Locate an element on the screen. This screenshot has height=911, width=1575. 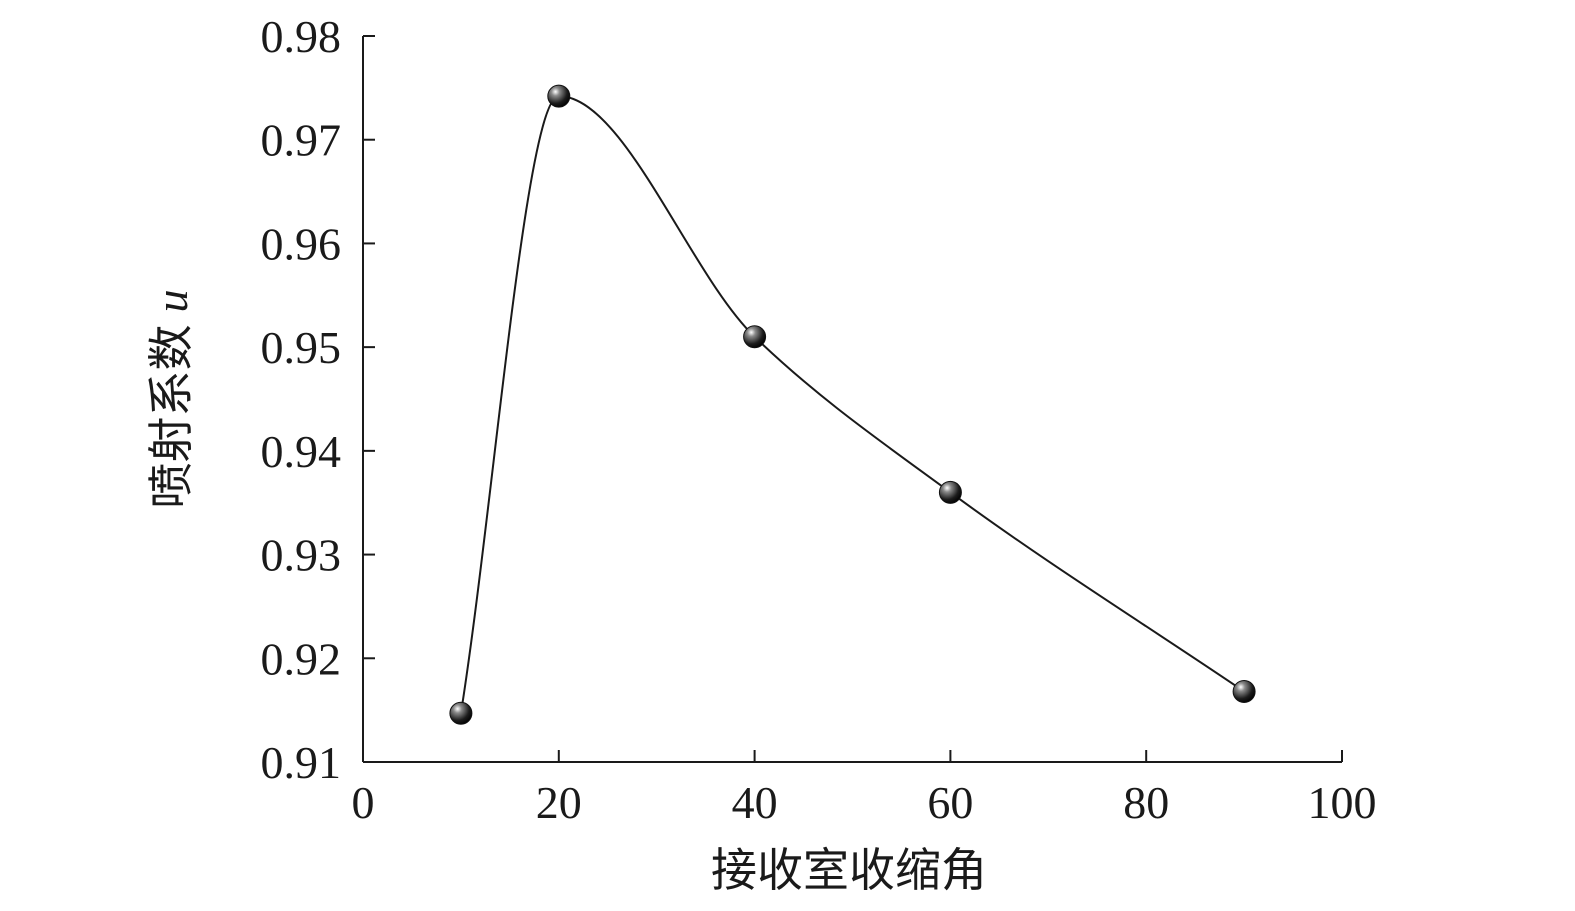
x-tick-label: 0 is located at coordinates (363, 802).